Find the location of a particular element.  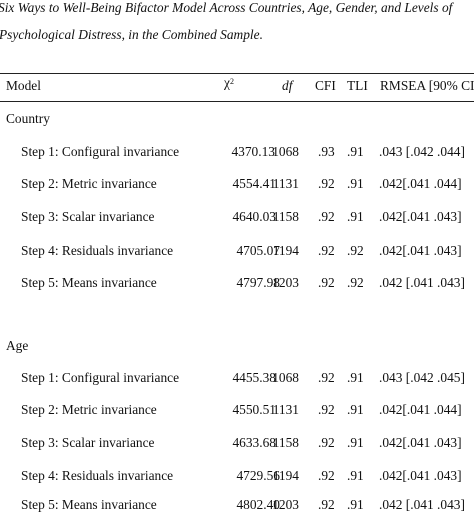

header-rmsea: RMSEA [90% CI] is located at coordinates (427, 85).